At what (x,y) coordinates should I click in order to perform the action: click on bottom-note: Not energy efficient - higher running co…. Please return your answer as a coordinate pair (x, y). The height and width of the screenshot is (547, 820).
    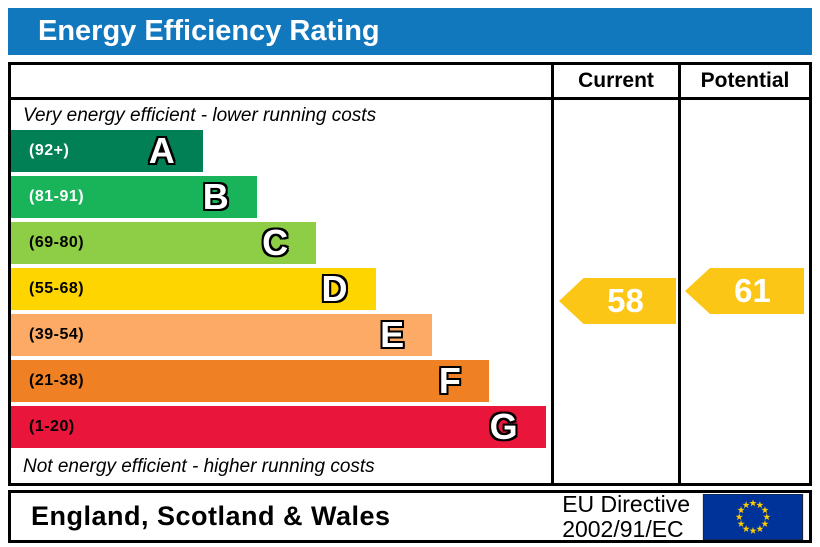
    Looking at the image, I should click on (199, 466).